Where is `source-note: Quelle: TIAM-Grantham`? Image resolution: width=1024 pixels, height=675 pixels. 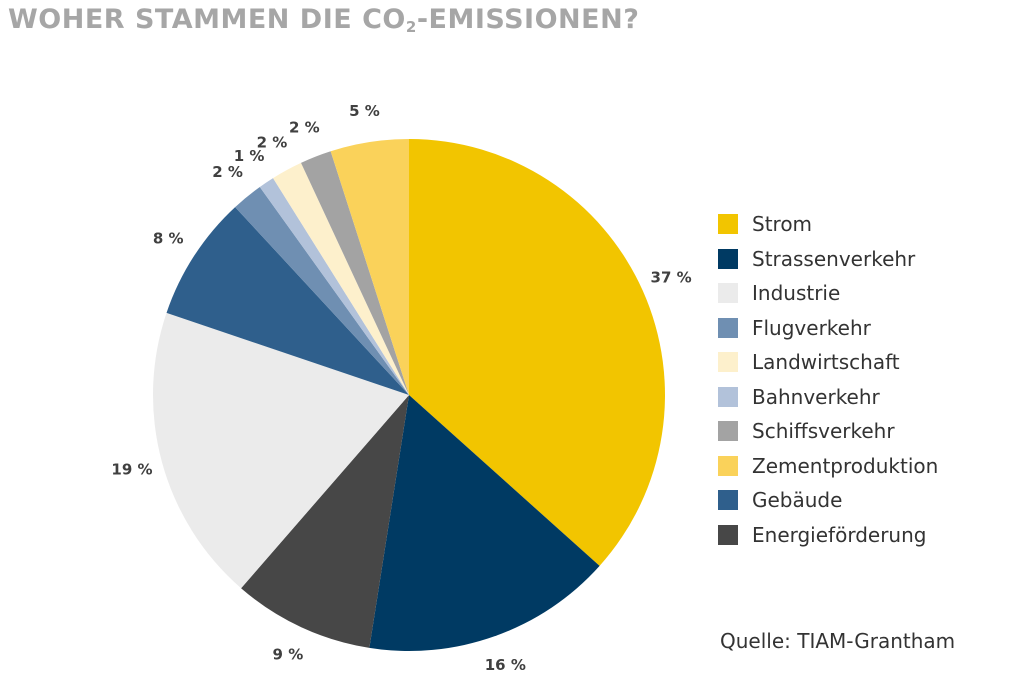 source-note: Quelle: TIAM-Grantham is located at coordinates (838, 641).